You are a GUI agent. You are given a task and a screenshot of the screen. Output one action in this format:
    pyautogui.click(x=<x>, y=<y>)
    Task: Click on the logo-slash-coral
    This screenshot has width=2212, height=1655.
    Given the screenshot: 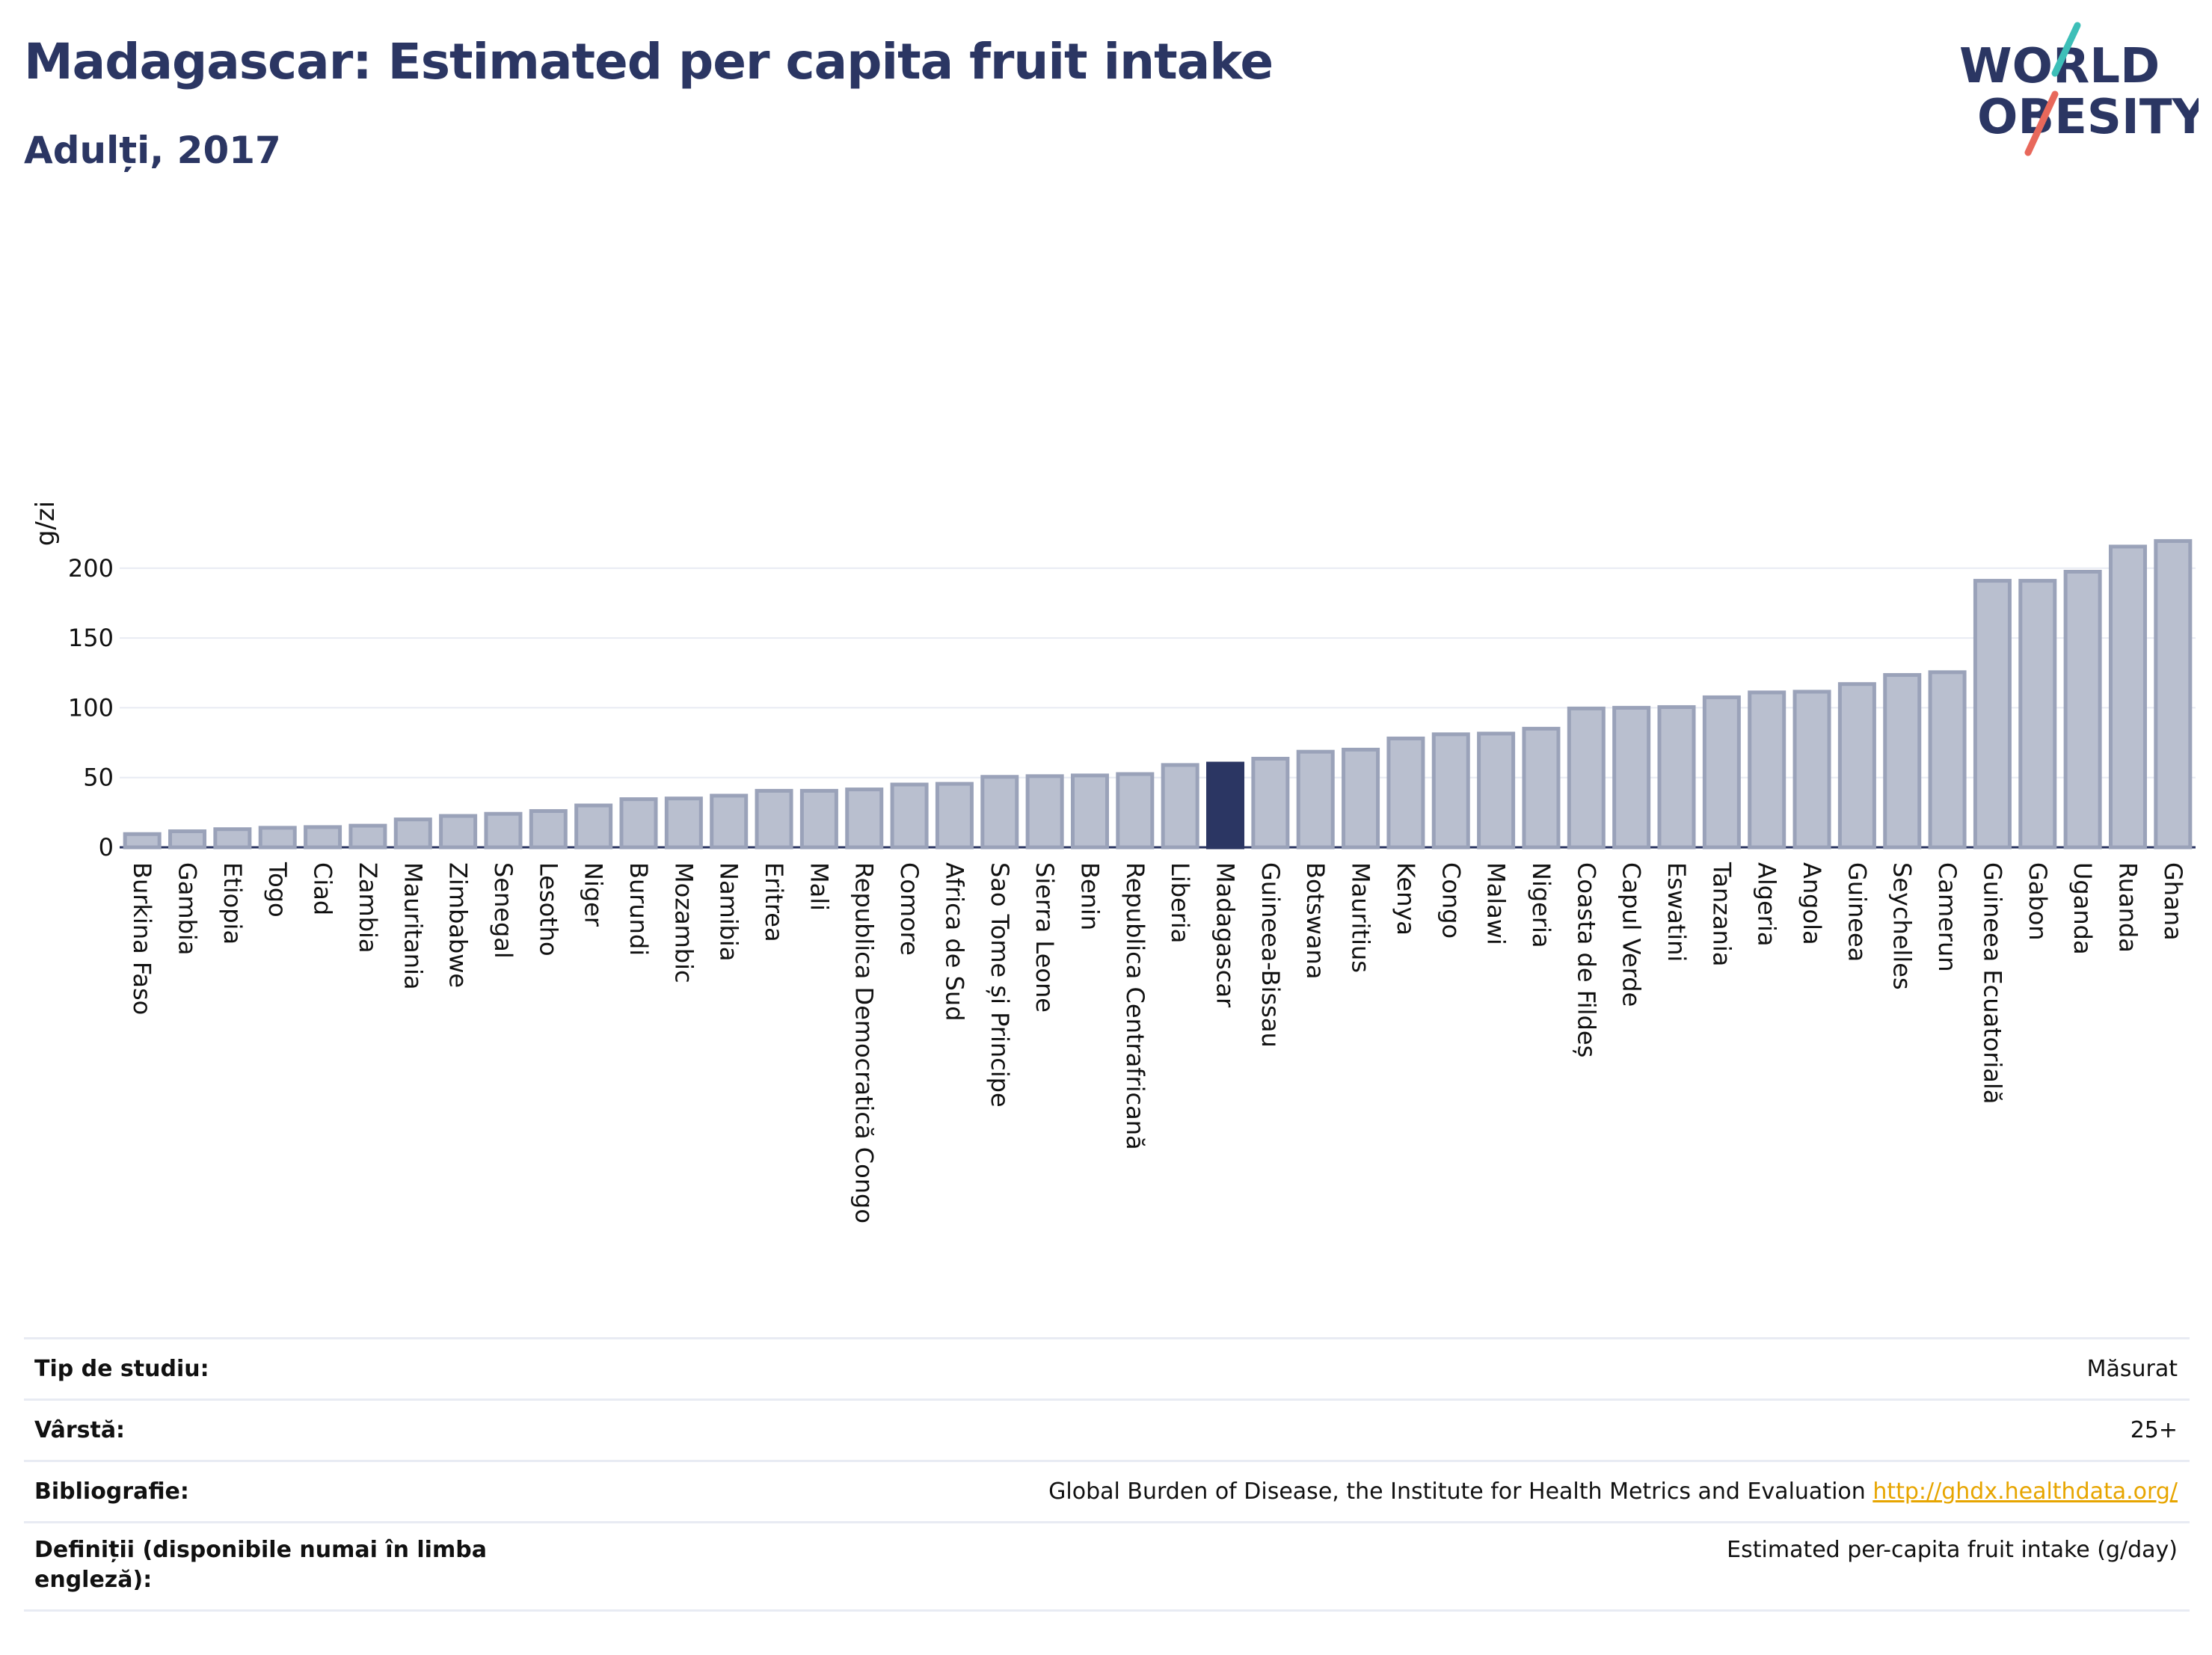 What is the action you would take?
    pyautogui.click(x=2041, y=123)
    